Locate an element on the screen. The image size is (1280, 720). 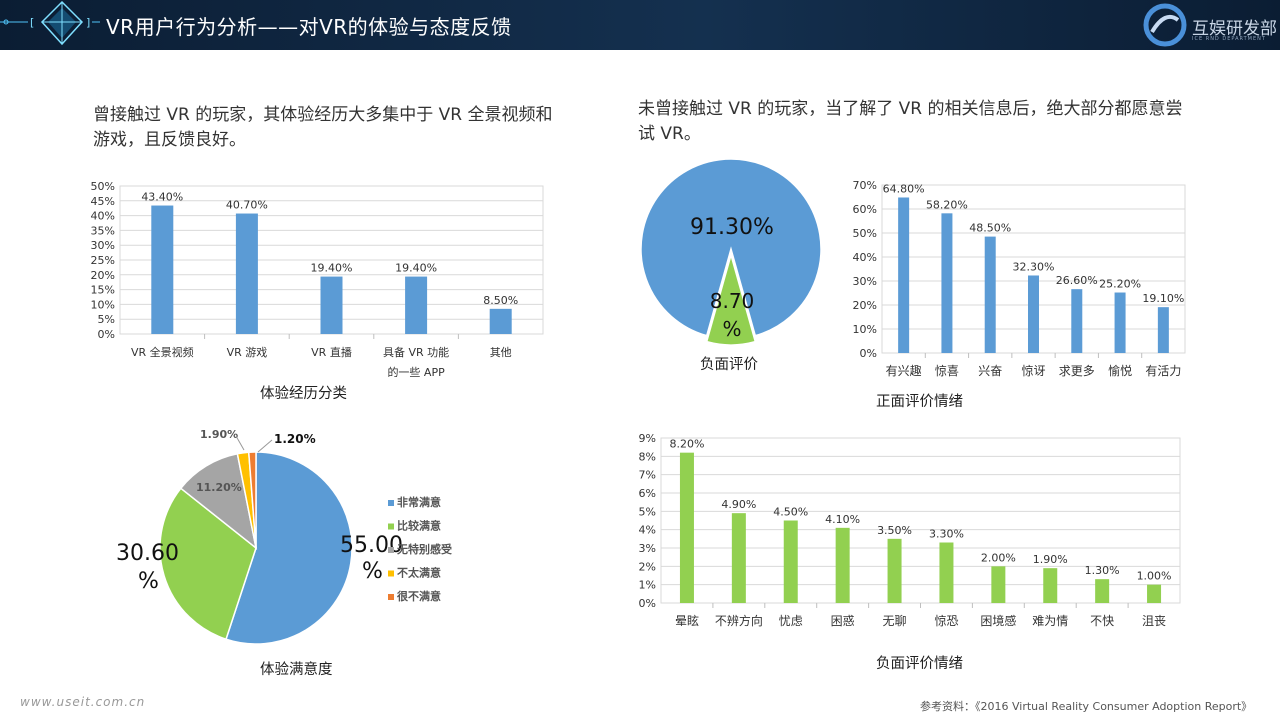
legend-label: 非常满意 is located at coordinates (419, 502).